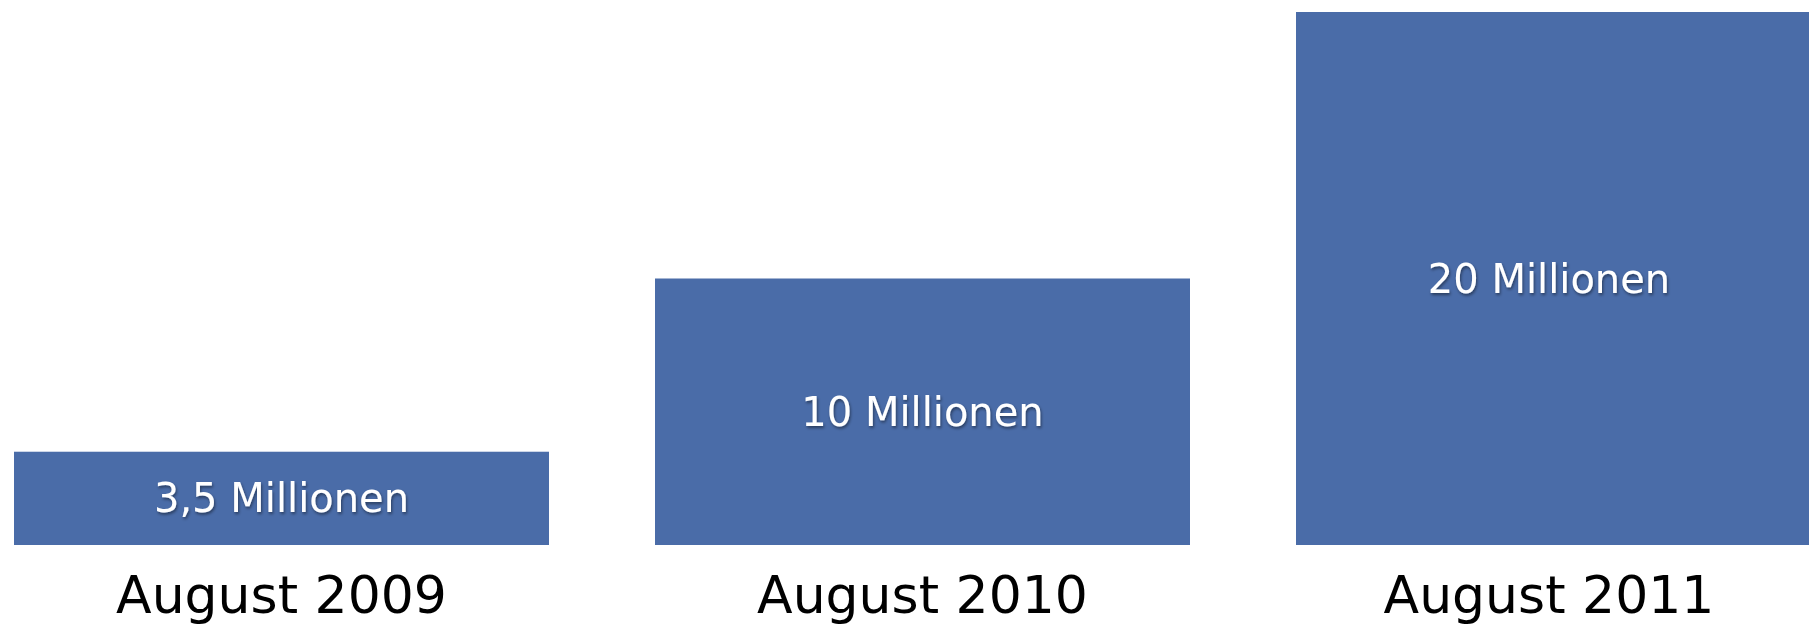 This screenshot has width=1809, height=626. I want to click on data-label: 20 Millionen, so click(1549, 278).